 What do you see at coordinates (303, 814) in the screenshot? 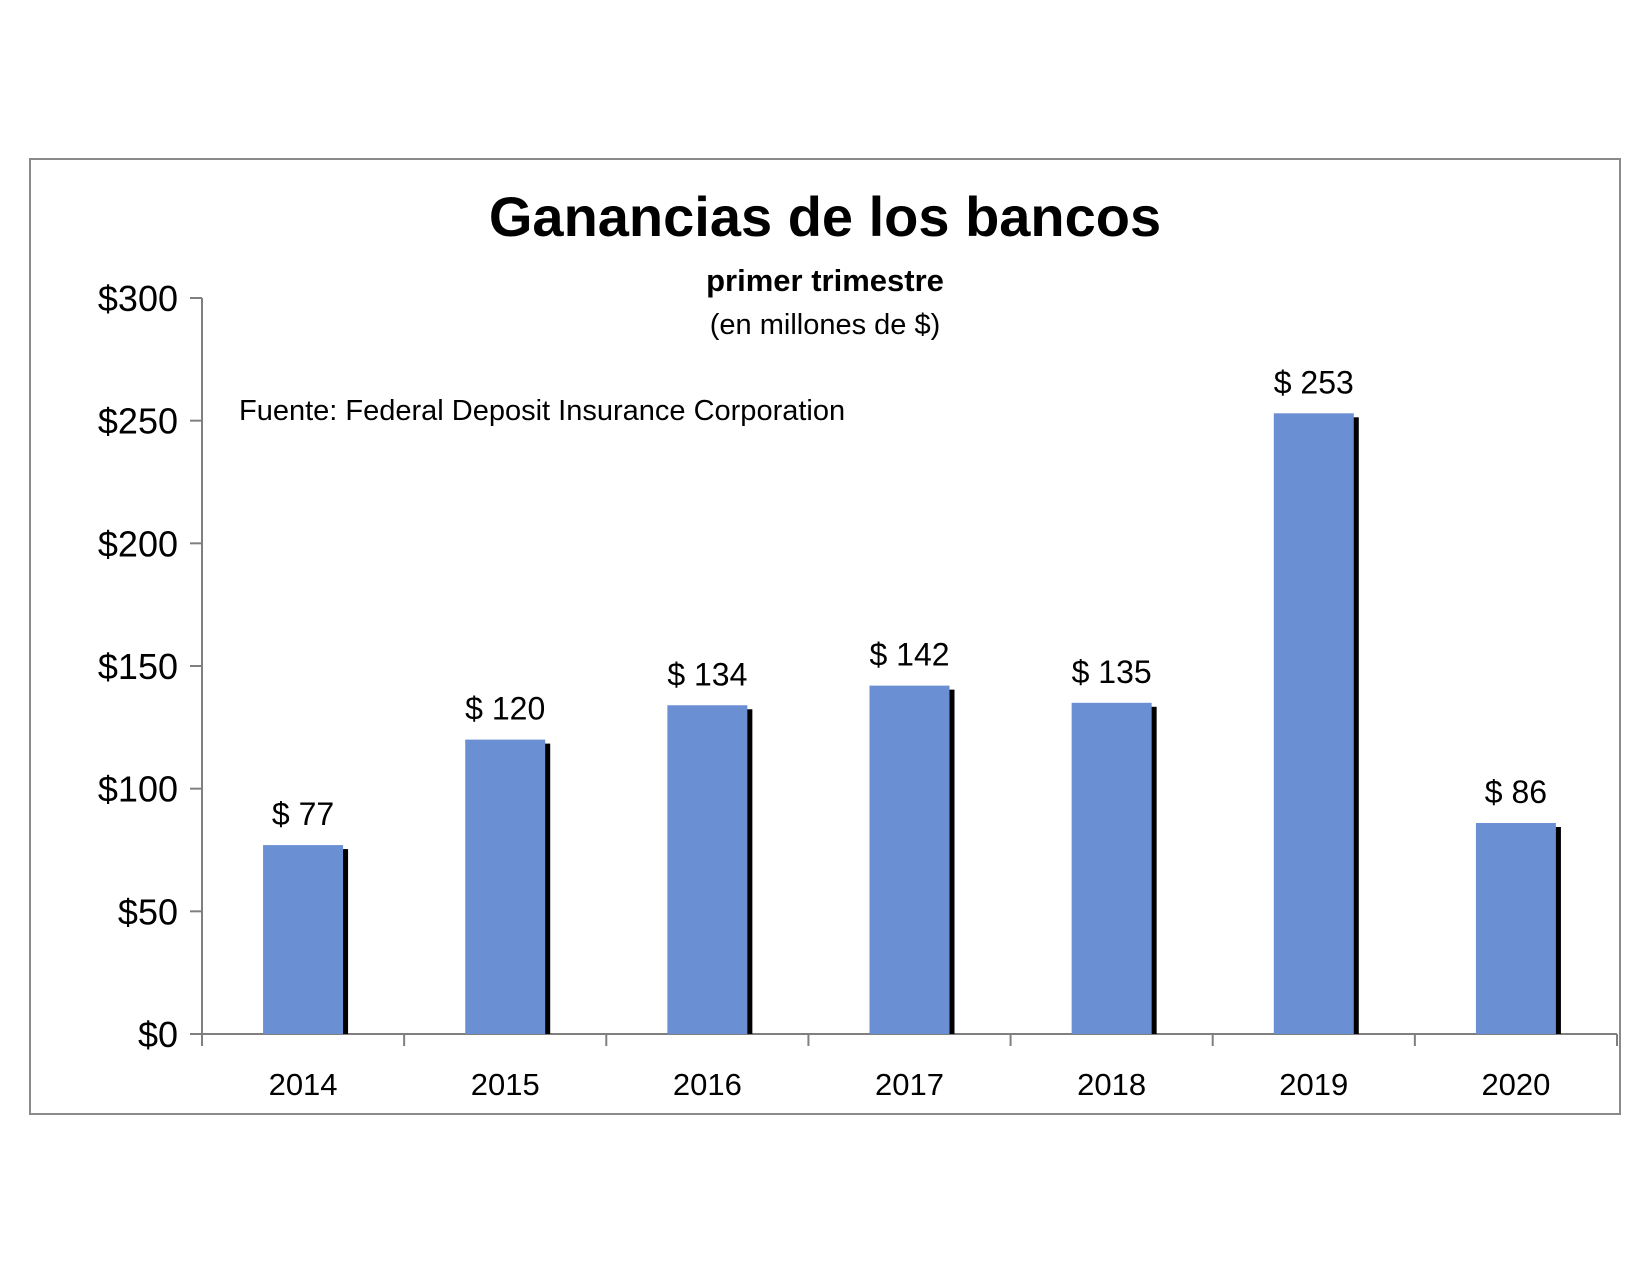
I see `data-label: $ 77` at bounding box center [303, 814].